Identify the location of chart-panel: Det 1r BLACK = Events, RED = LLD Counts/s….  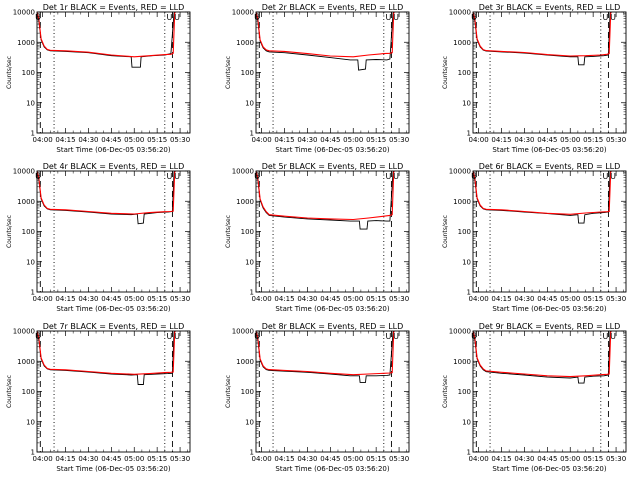
(98, 78).